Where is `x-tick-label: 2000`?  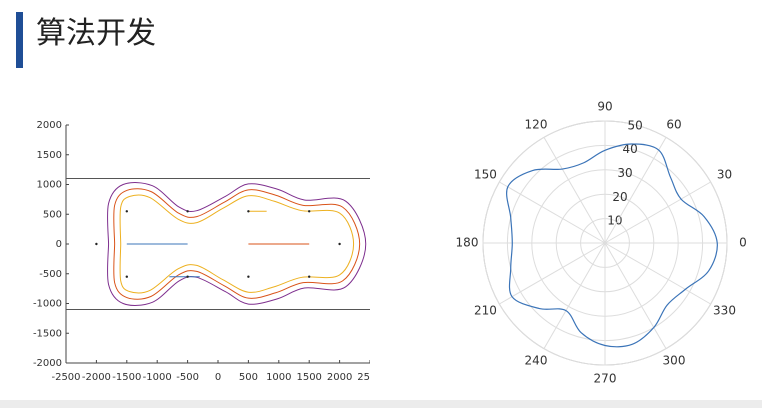
x-tick-label: 2000 is located at coordinates (339, 377).